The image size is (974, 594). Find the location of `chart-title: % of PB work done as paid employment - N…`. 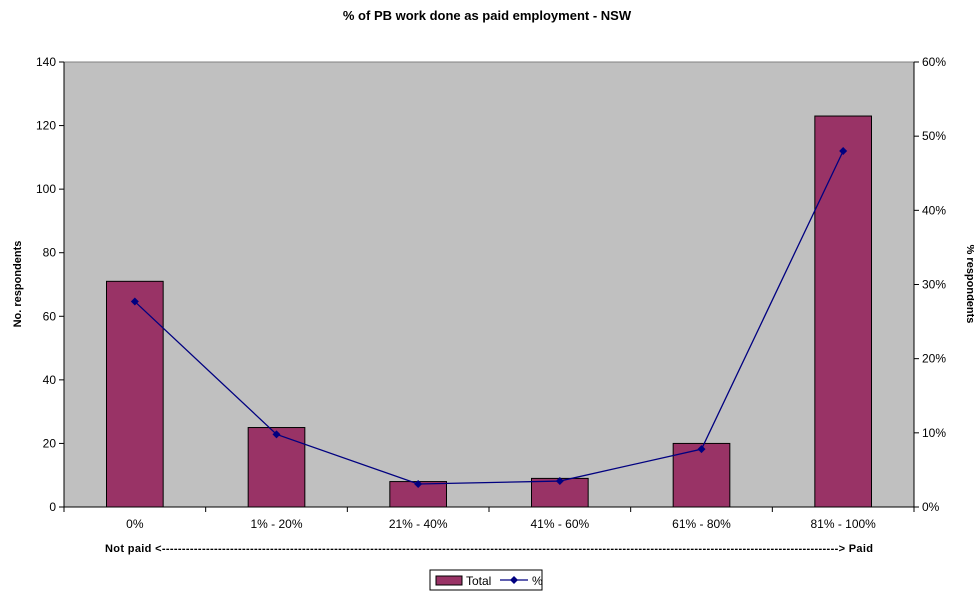

chart-title: % of PB work done as paid employment - N… is located at coordinates (487, 15).